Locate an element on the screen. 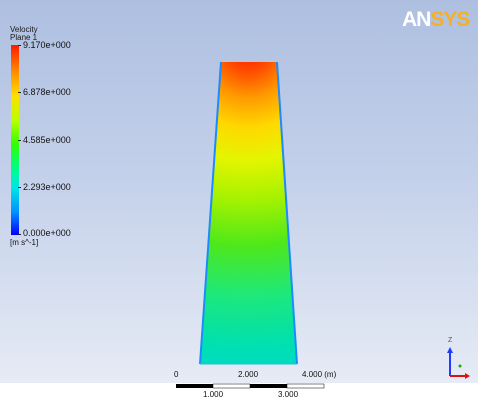  legend-value-4: 2.293e+000 is located at coordinates (47, 187).